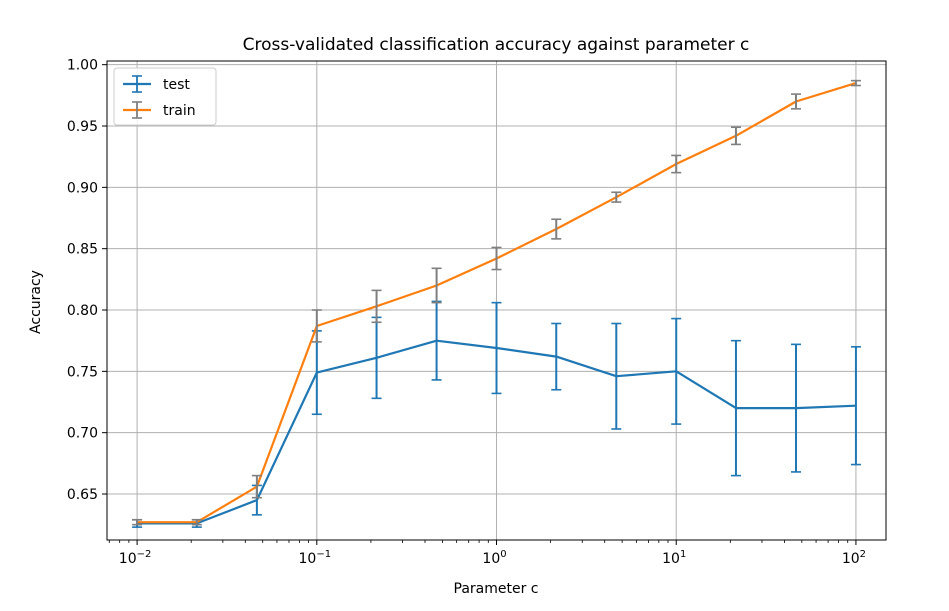 This screenshot has height=611, width=949. I want to click on y-tick-label: 1.00, so click(82, 66).